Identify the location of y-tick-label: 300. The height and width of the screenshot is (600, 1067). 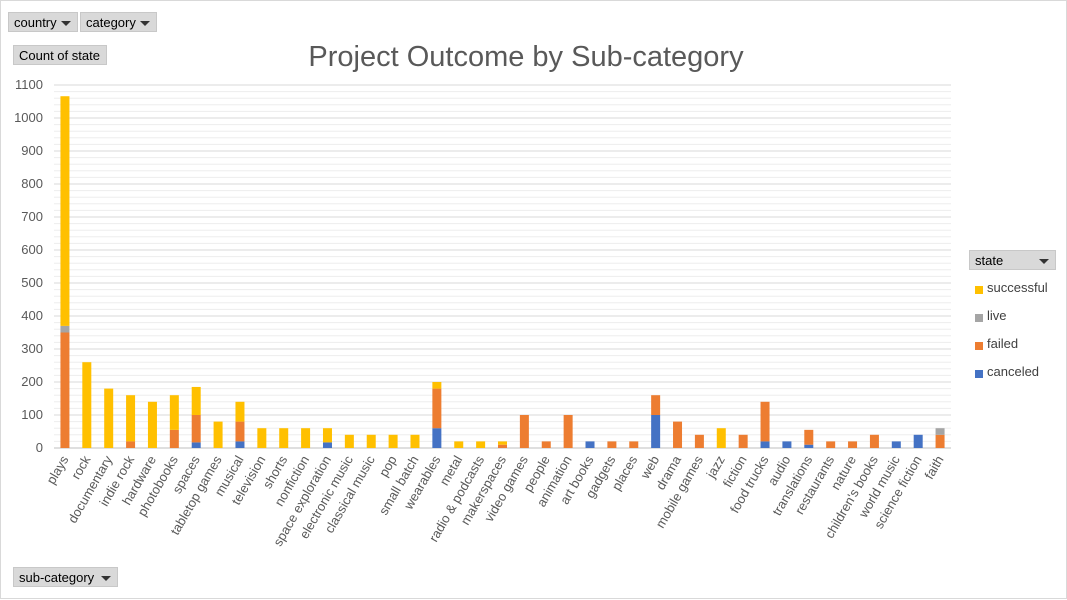
(32, 348).